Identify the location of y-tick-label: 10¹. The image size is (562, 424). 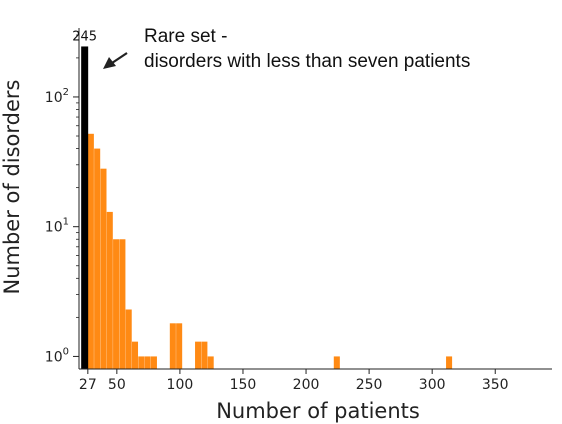
(57, 226).